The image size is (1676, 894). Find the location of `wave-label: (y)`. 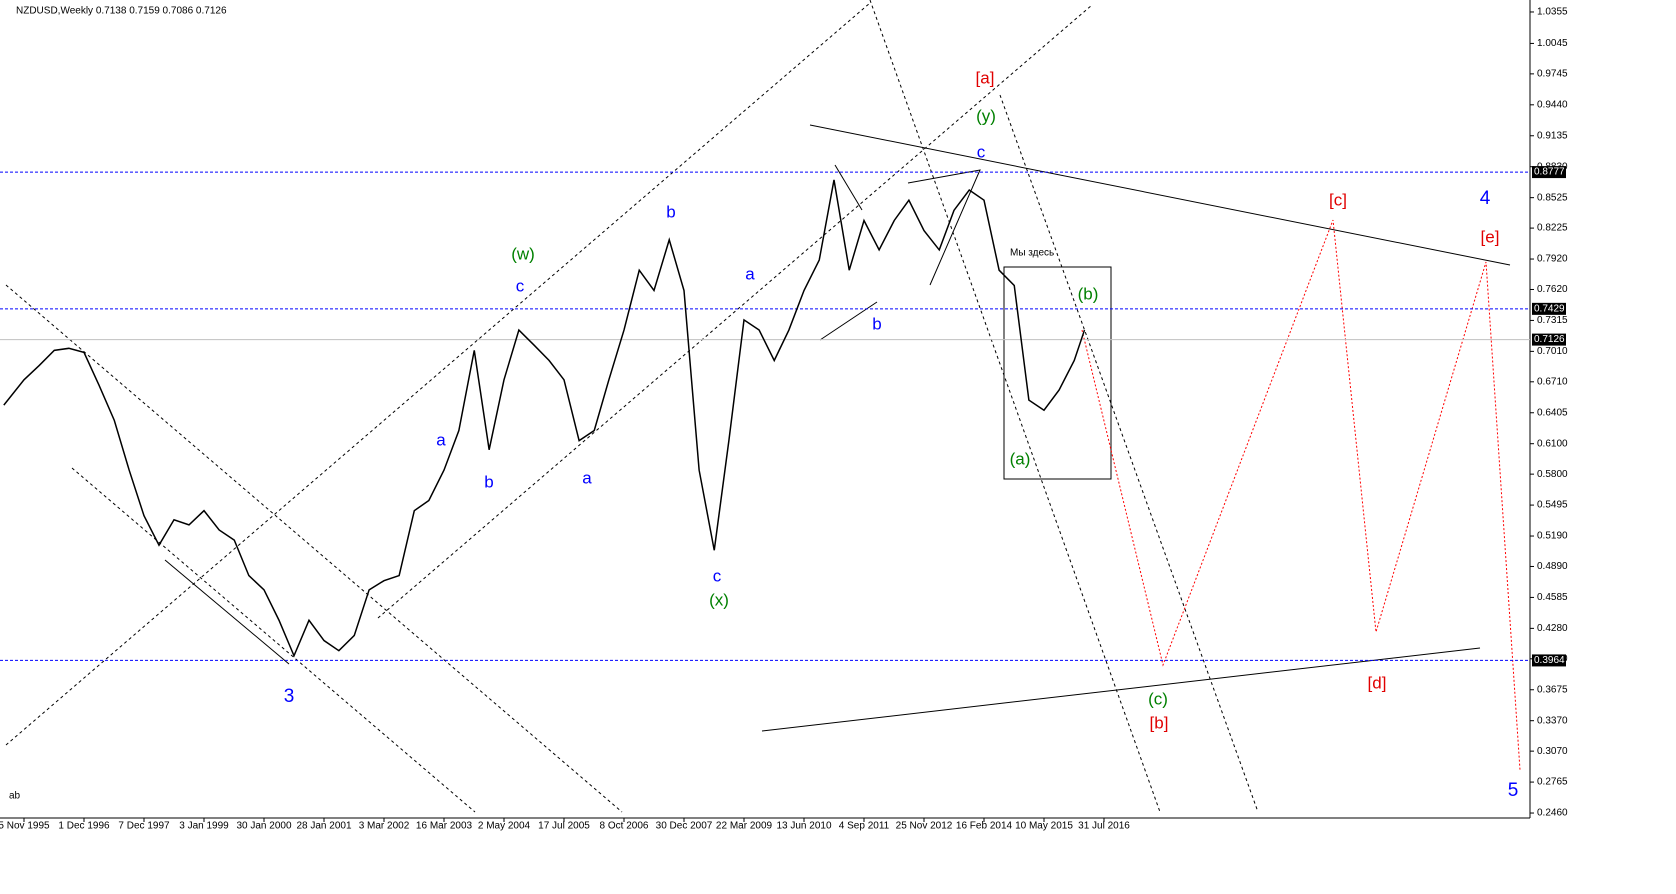

wave-label: (y) is located at coordinates (986, 115).